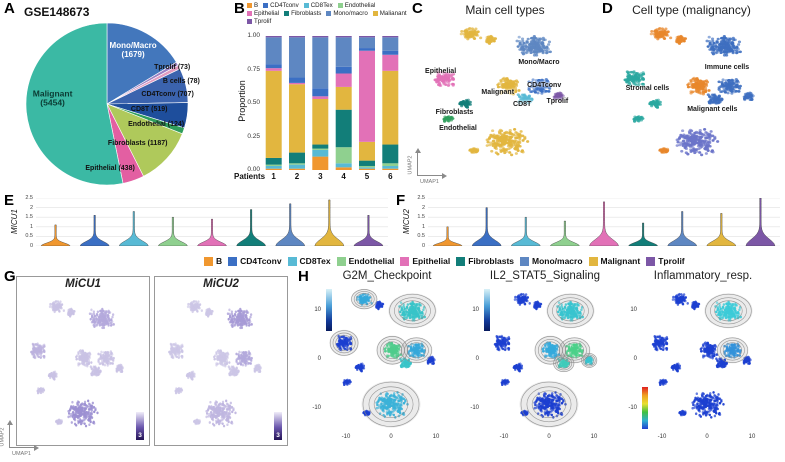  I want to click on x-tick-label: 10, so click(436, 437).